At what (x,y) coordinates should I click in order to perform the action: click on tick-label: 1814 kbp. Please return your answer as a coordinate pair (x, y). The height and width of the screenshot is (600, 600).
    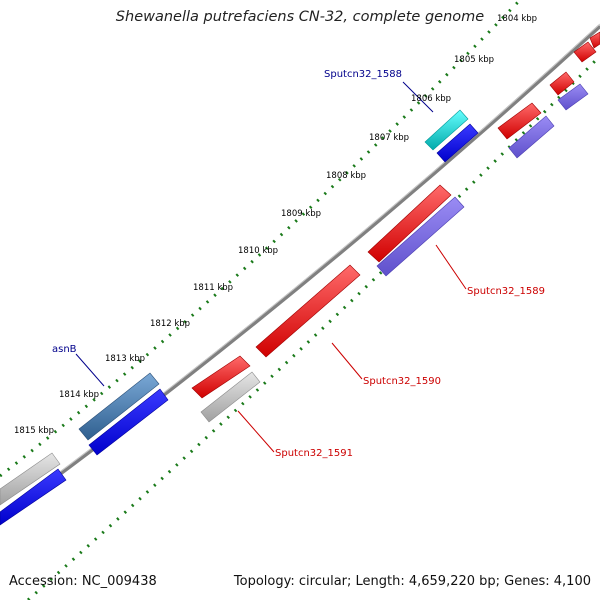
    Looking at the image, I should click on (79, 395).